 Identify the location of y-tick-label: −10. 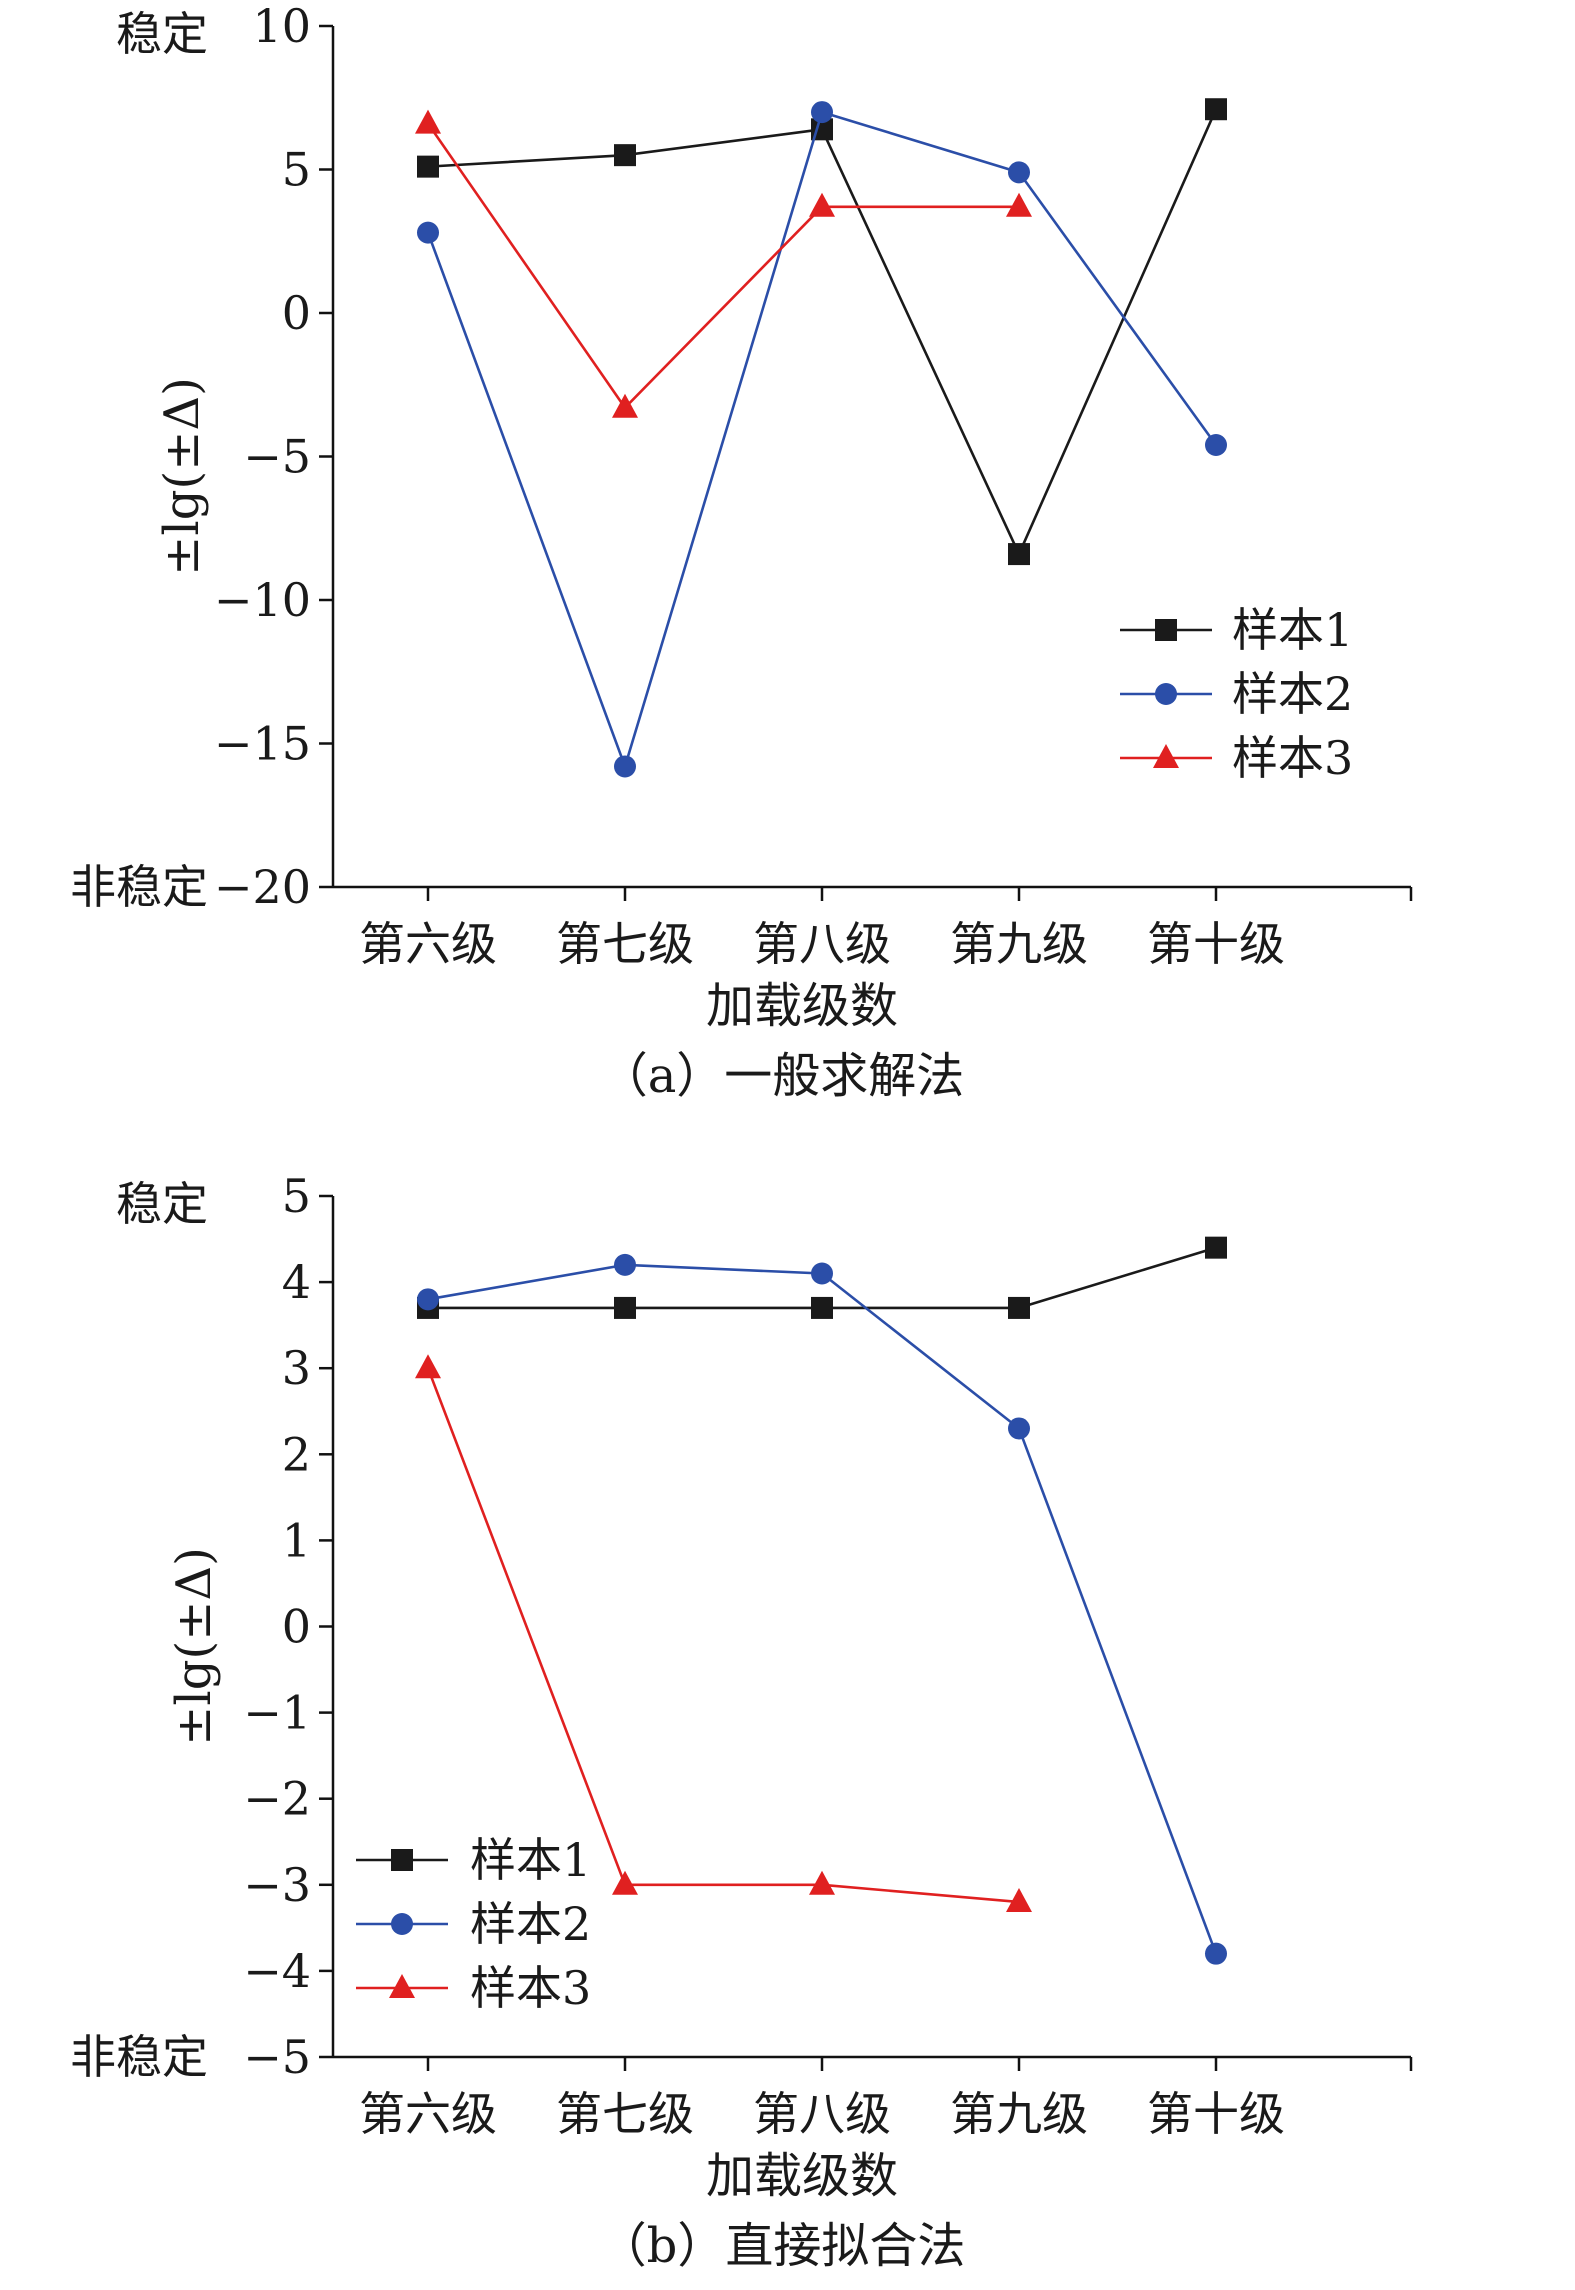
(262, 600).